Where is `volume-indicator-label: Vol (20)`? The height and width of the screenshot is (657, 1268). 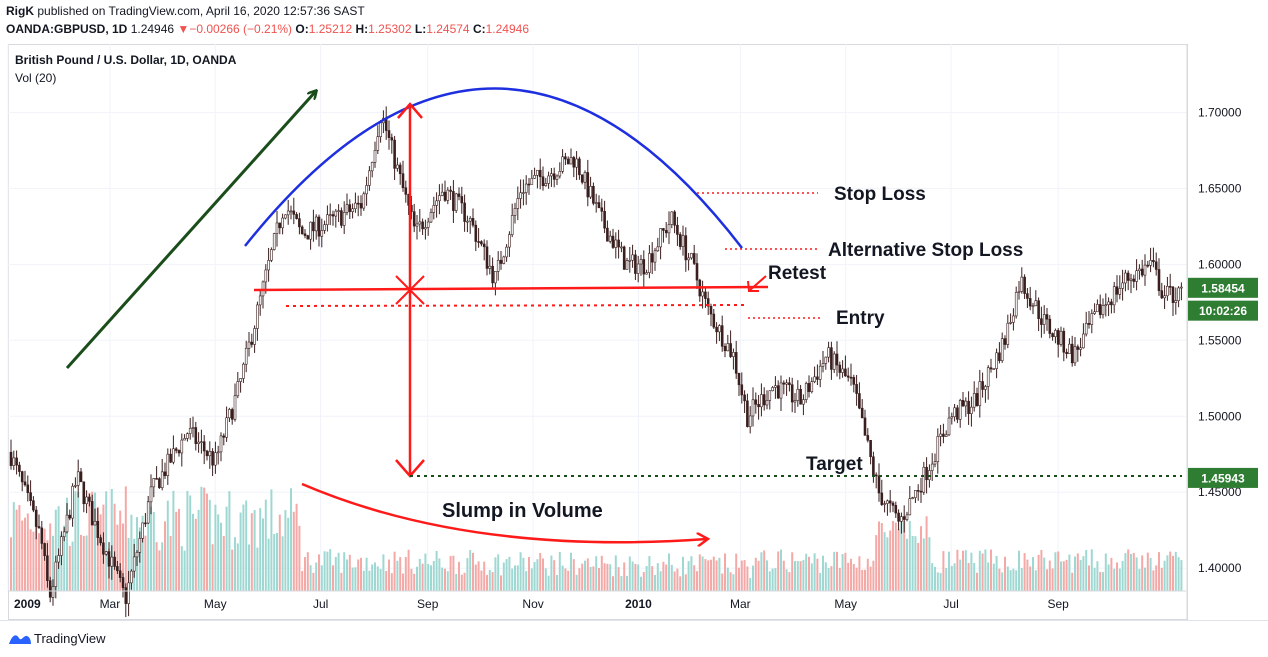
volume-indicator-label: Vol (20) is located at coordinates (36, 78).